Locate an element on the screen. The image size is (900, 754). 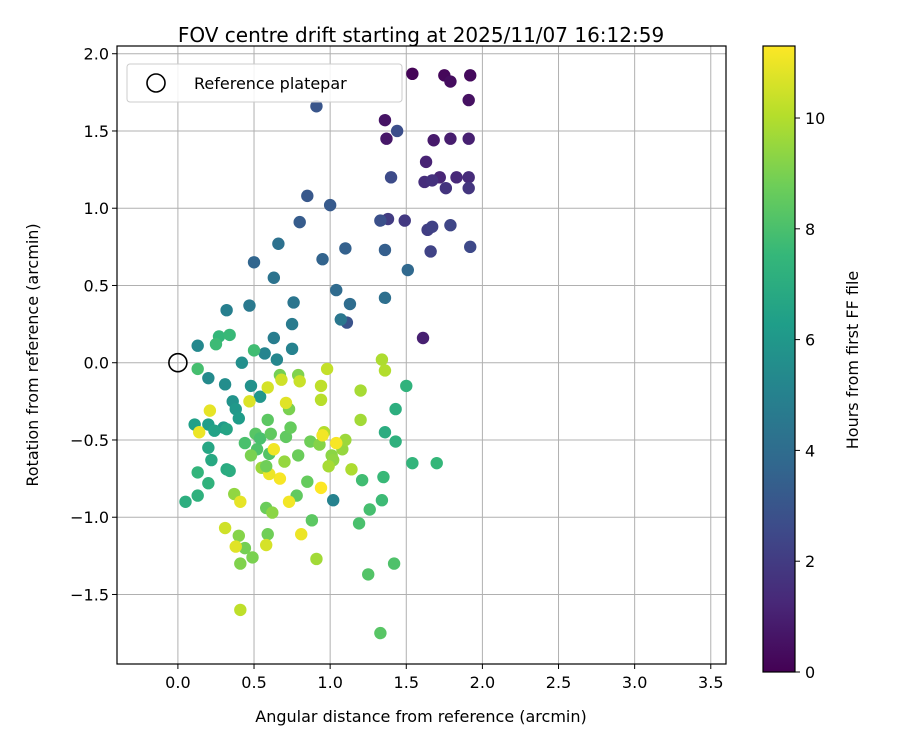
y-tick-label: 0.5 is located at coordinates (96, 285).